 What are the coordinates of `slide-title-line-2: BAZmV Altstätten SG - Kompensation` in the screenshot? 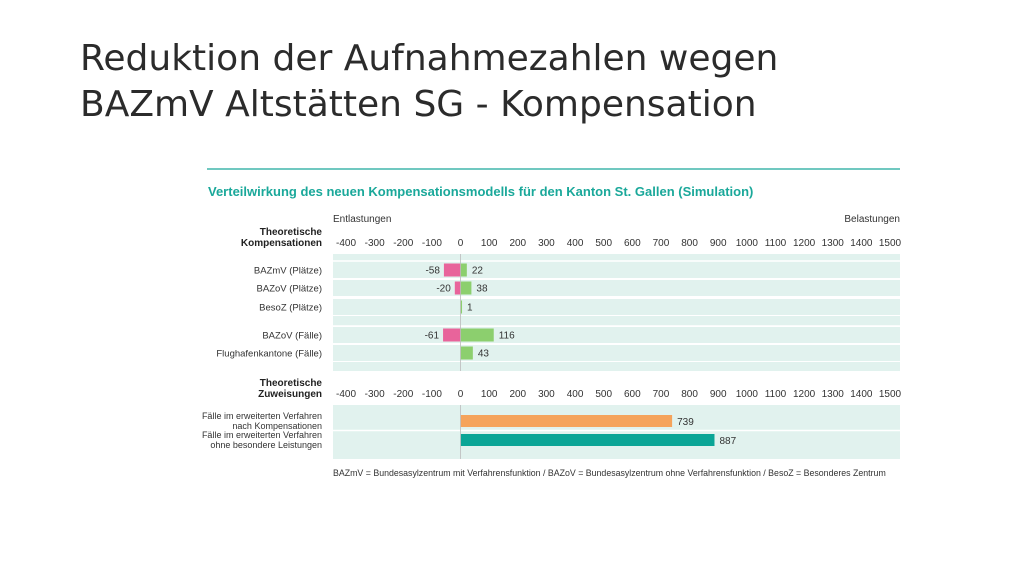 It's located at (418, 104).